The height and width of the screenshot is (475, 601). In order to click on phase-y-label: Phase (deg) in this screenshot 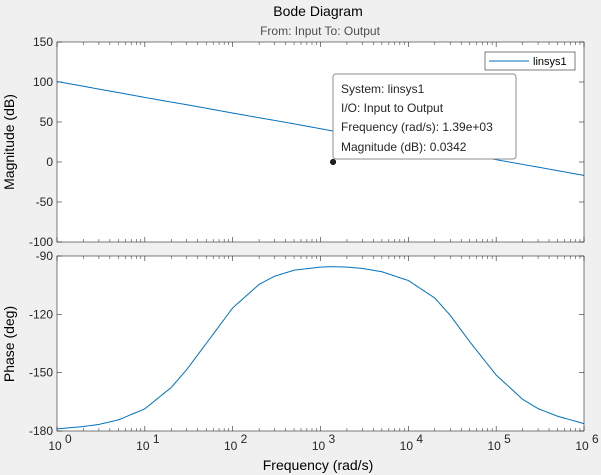, I will do `click(9, 344)`.